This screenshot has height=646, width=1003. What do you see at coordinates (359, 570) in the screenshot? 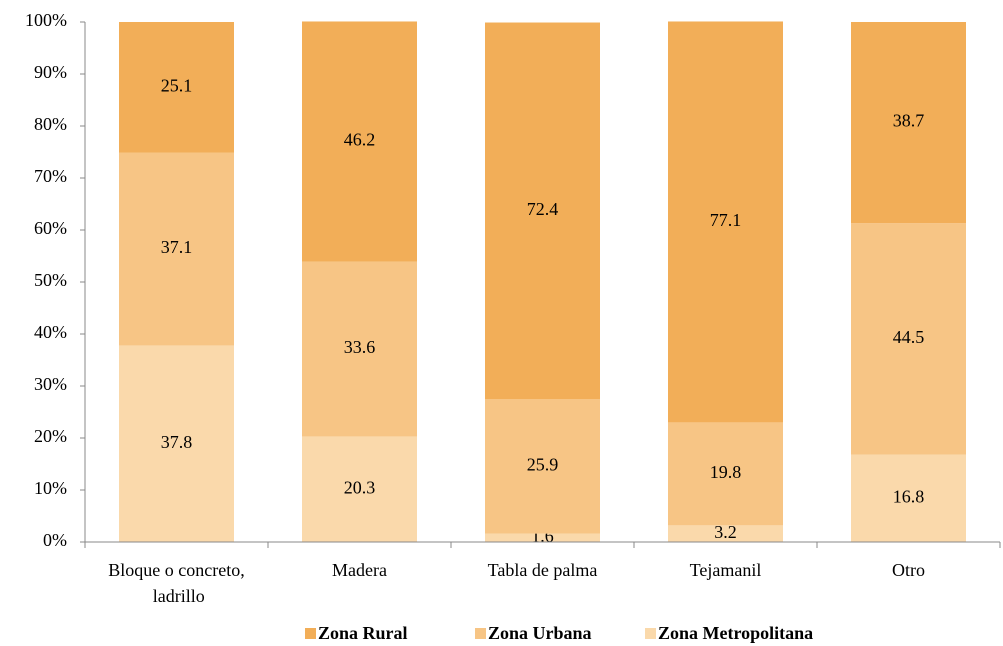
I see `x-tick-label: Madera` at bounding box center [359, 570].